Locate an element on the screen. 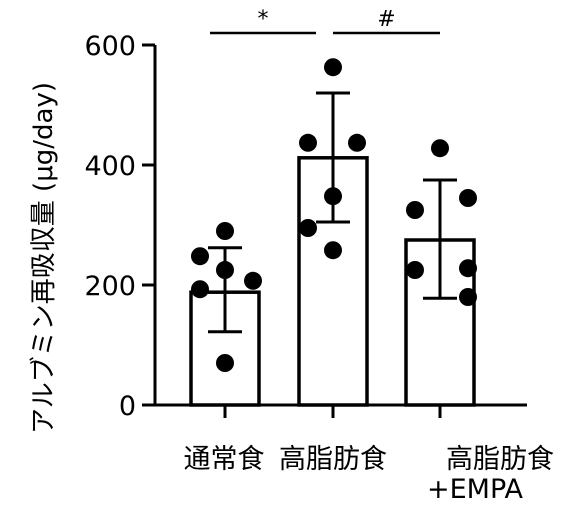 This screenshot has height=518, width=583. significance-label: * is located at coordinates (263, 19).